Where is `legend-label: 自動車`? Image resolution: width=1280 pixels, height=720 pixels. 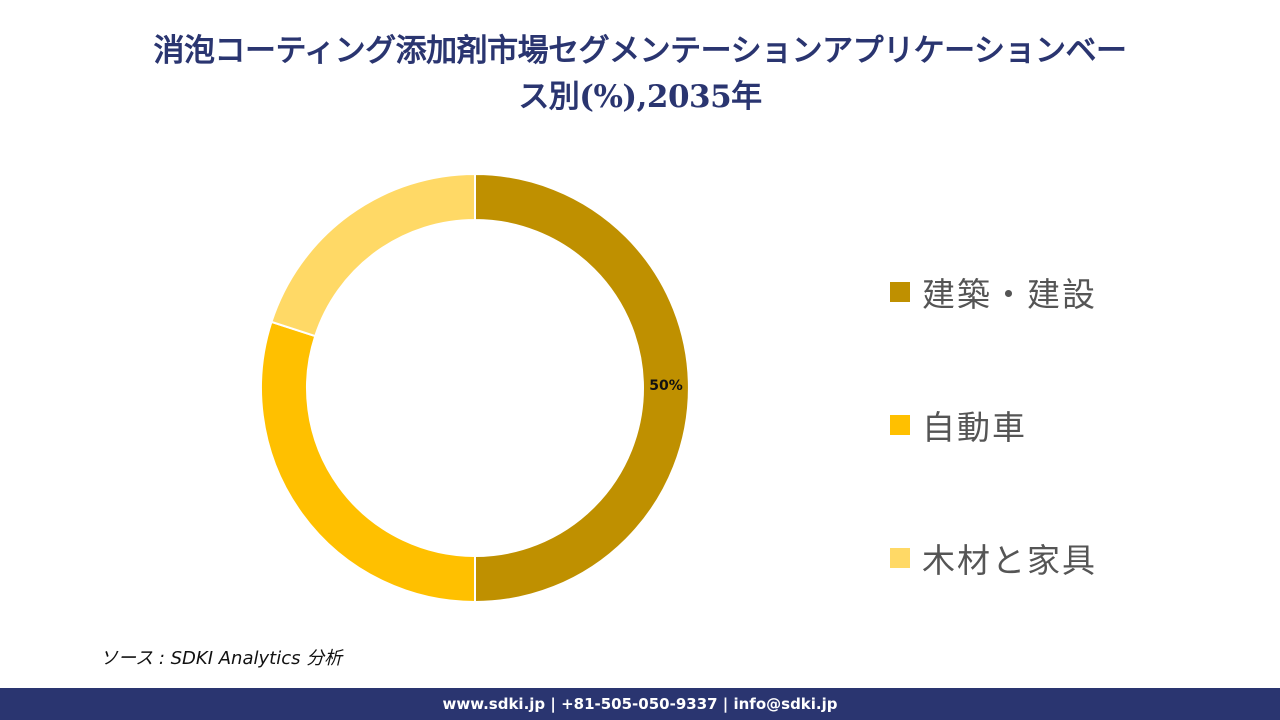 legend-label: 自動車 is located at coordinates (974, 427).